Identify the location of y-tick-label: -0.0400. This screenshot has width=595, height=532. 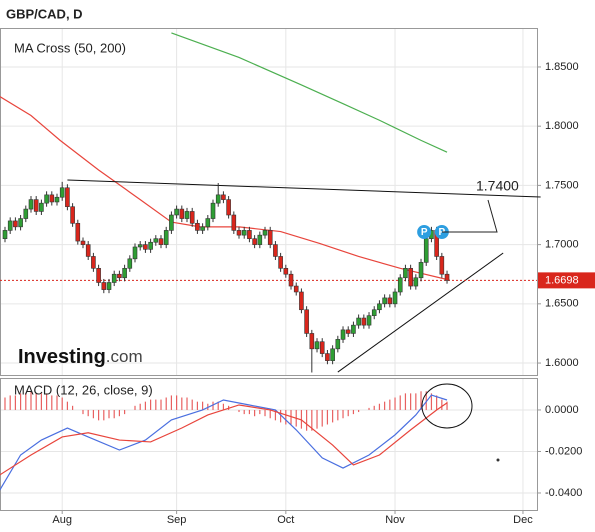
(563, 493).